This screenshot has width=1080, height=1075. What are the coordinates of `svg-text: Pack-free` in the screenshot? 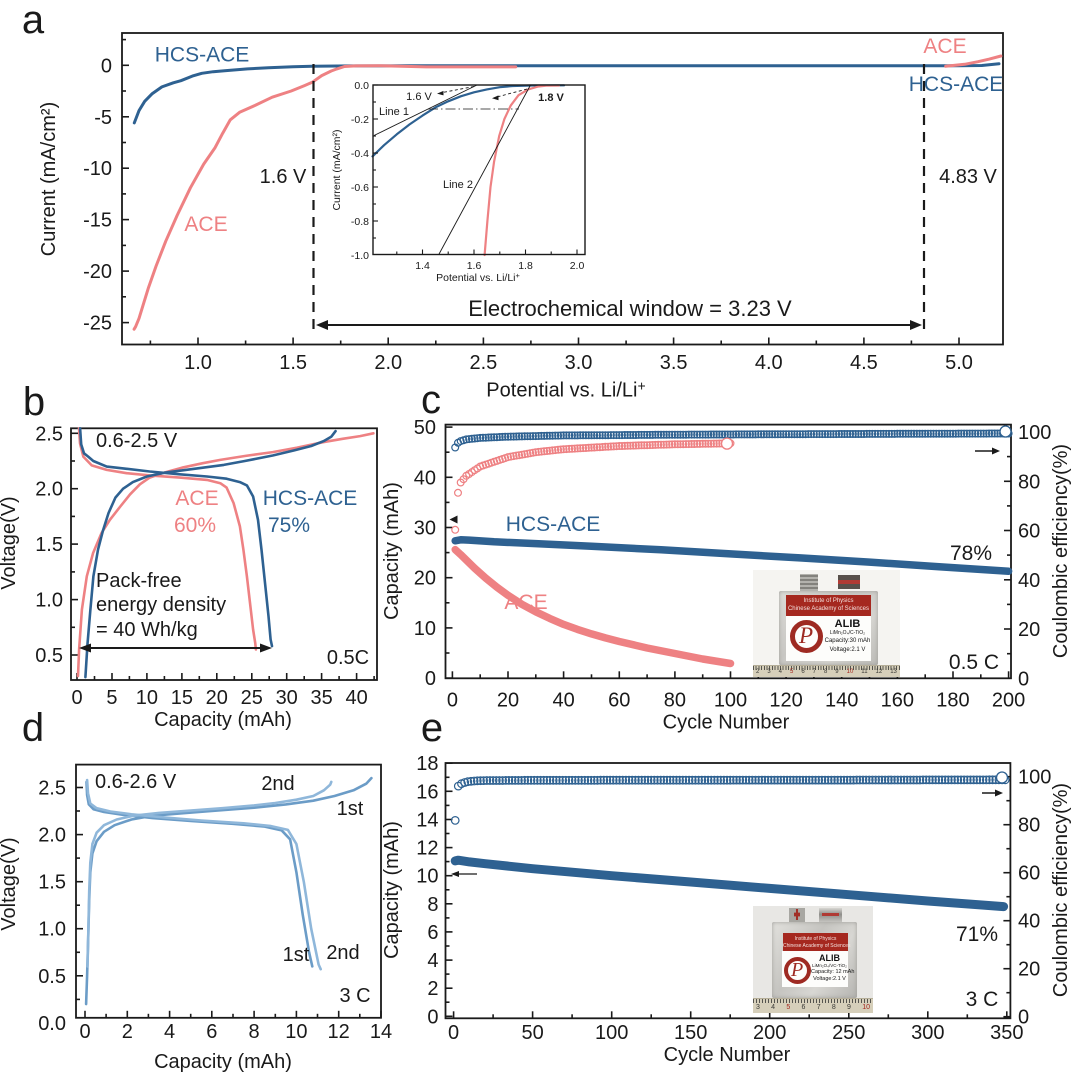 It's located at (139, 581).